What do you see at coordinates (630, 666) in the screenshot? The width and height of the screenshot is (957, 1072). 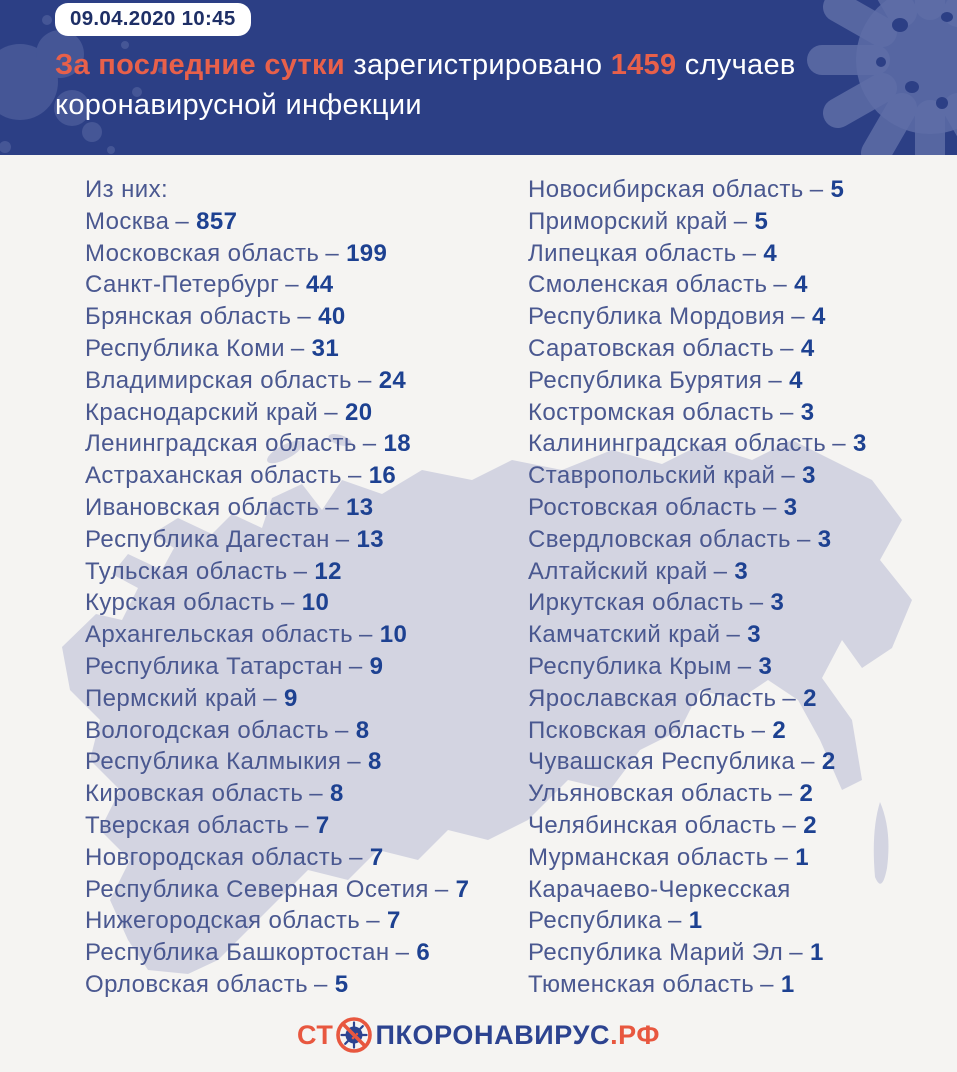 I see `region-name: Республика Крым` at bounding box center [630, 666].